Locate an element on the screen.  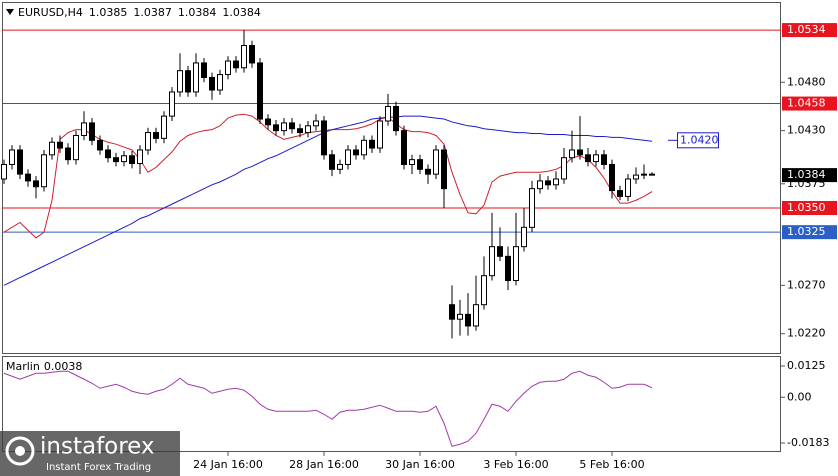
logo-background is located at coordinates (90, 453).